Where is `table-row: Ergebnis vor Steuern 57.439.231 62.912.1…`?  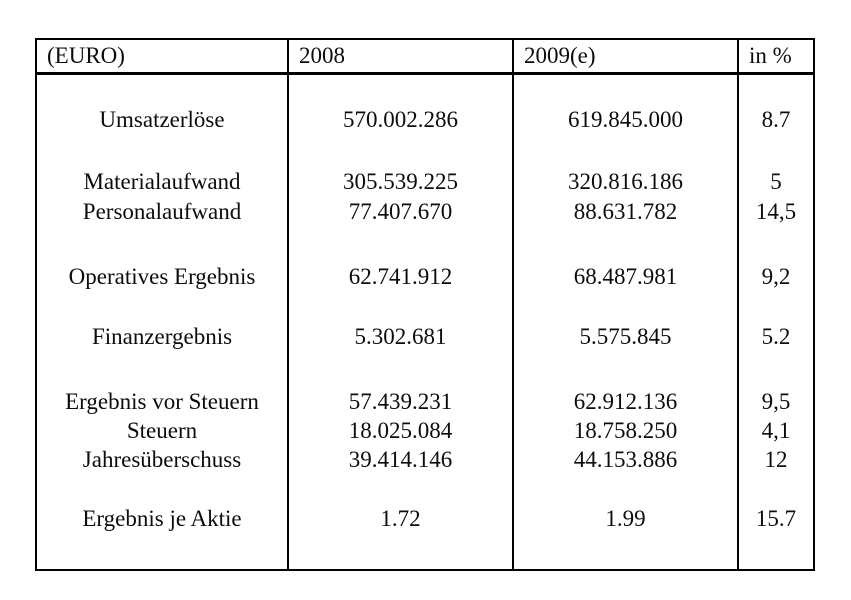 table-row: Ergebnis vor Steuern 57.439.231 62.912.1… is located at coordinates (425, 401).